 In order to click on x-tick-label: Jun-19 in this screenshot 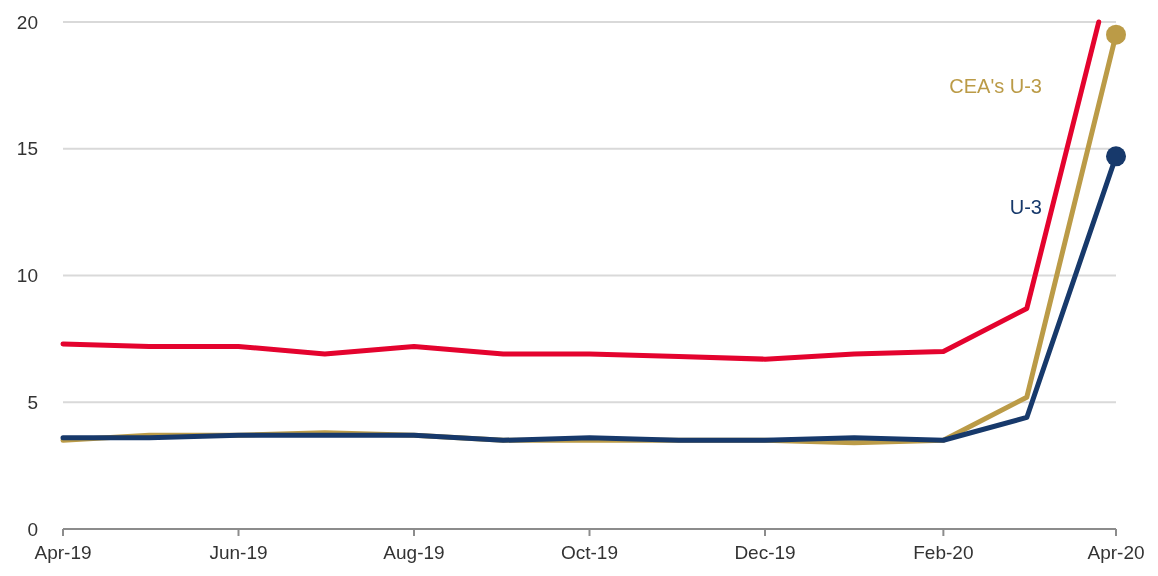, I will do `click(238, 552)`.